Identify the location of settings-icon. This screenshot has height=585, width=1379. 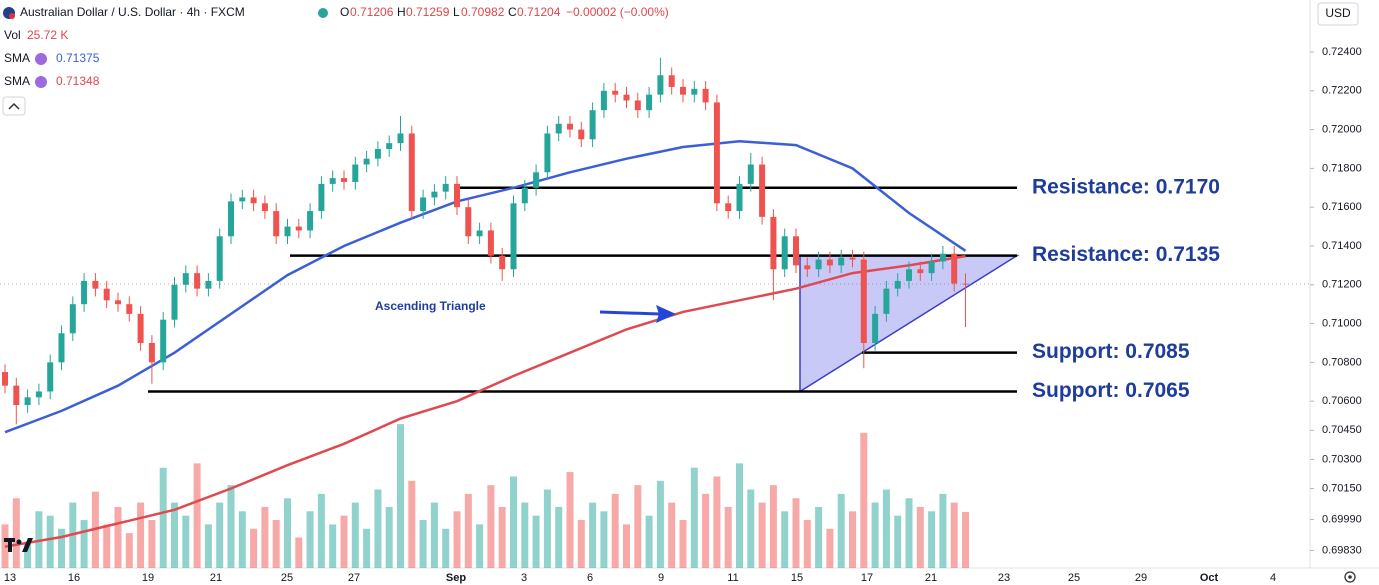
(1350, 577).